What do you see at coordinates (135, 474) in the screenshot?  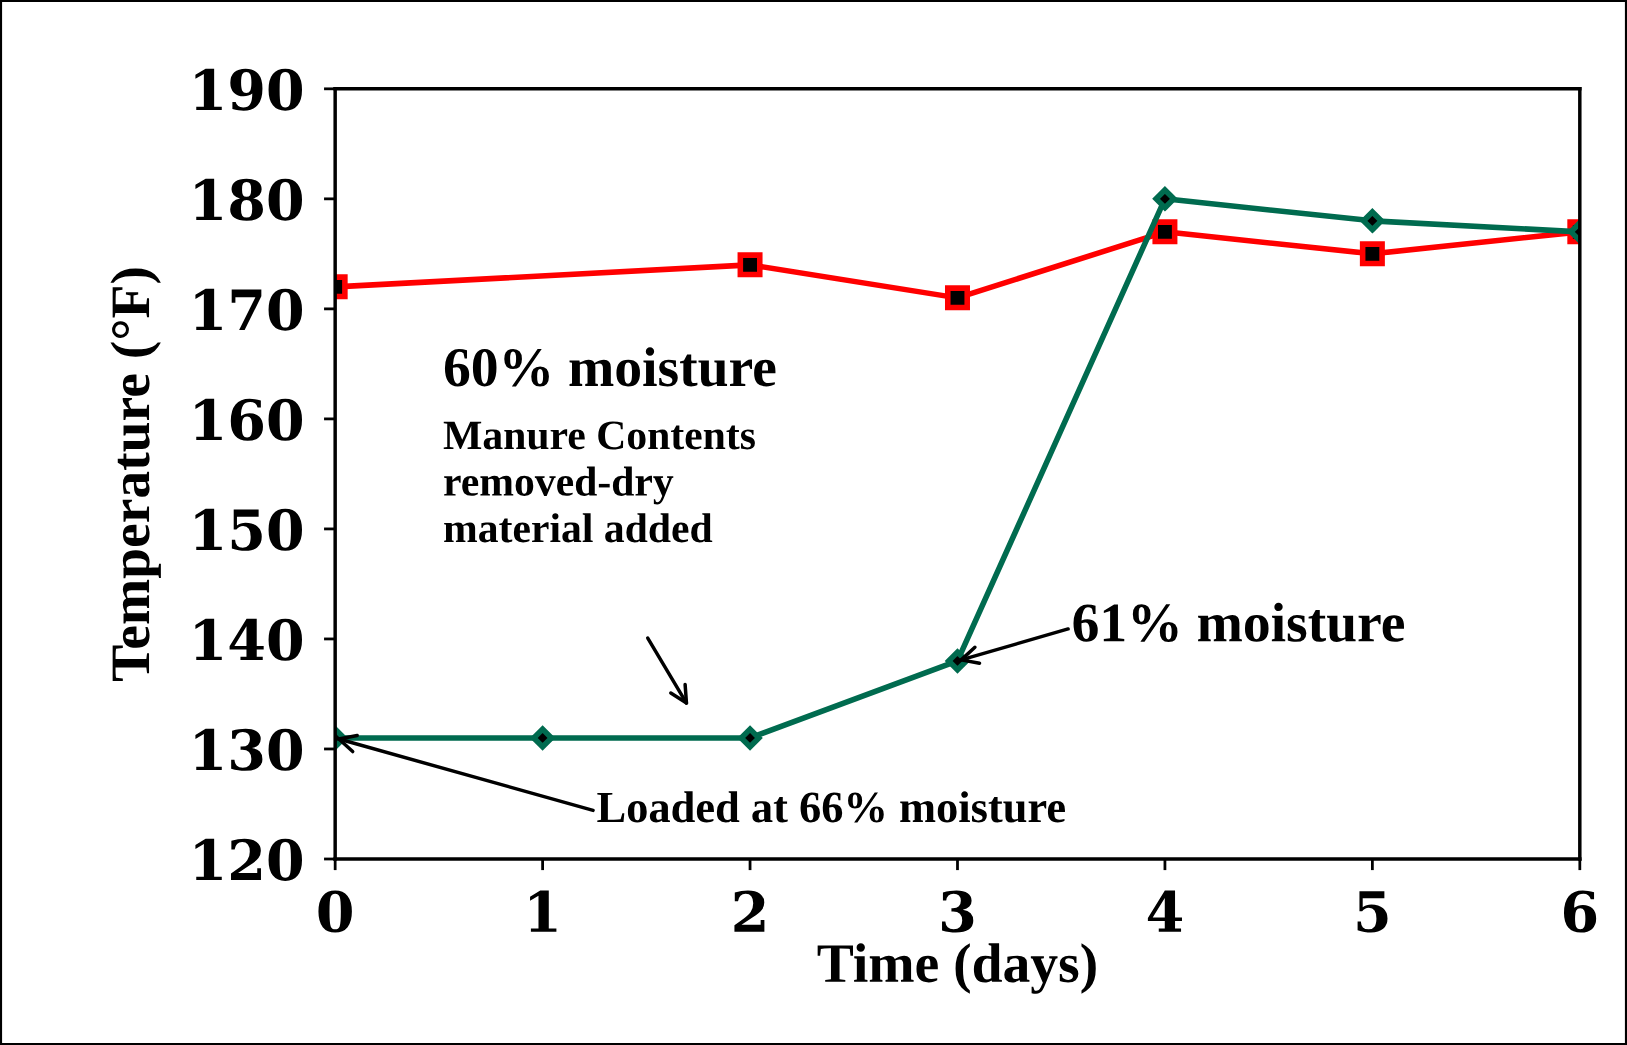 I see `y-axis-title: Temperature (°F)` at bounding box center [135, 474].